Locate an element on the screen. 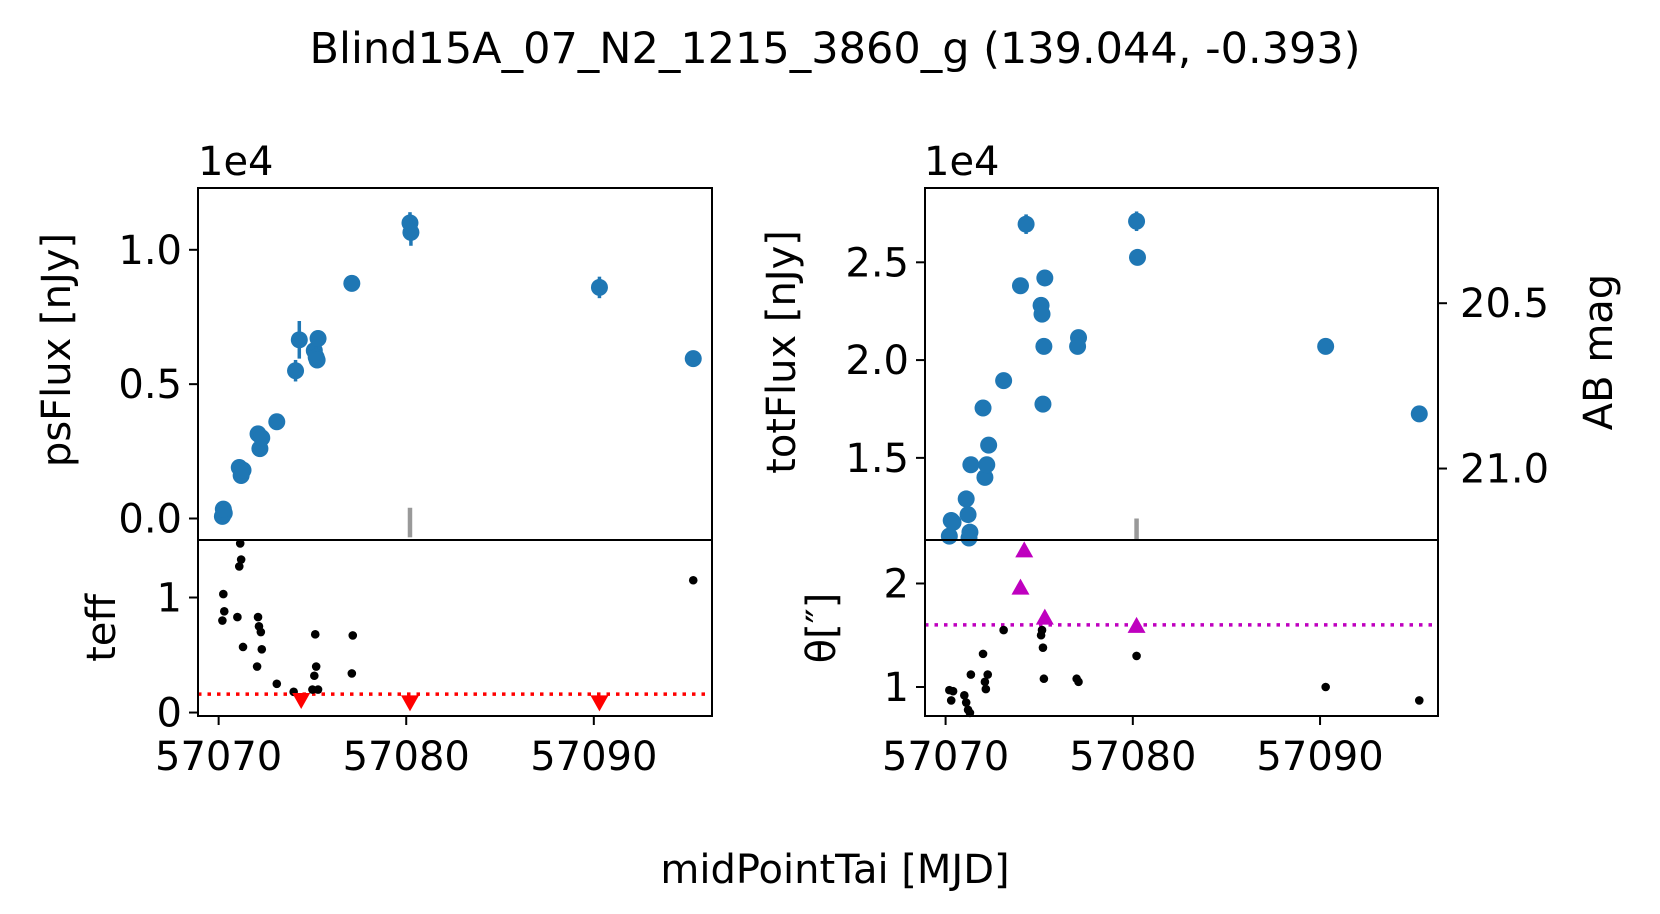 This screenshot has height=914, width=1660. psflux-offset-text: 1e4 is located at coordinates (236, 162).